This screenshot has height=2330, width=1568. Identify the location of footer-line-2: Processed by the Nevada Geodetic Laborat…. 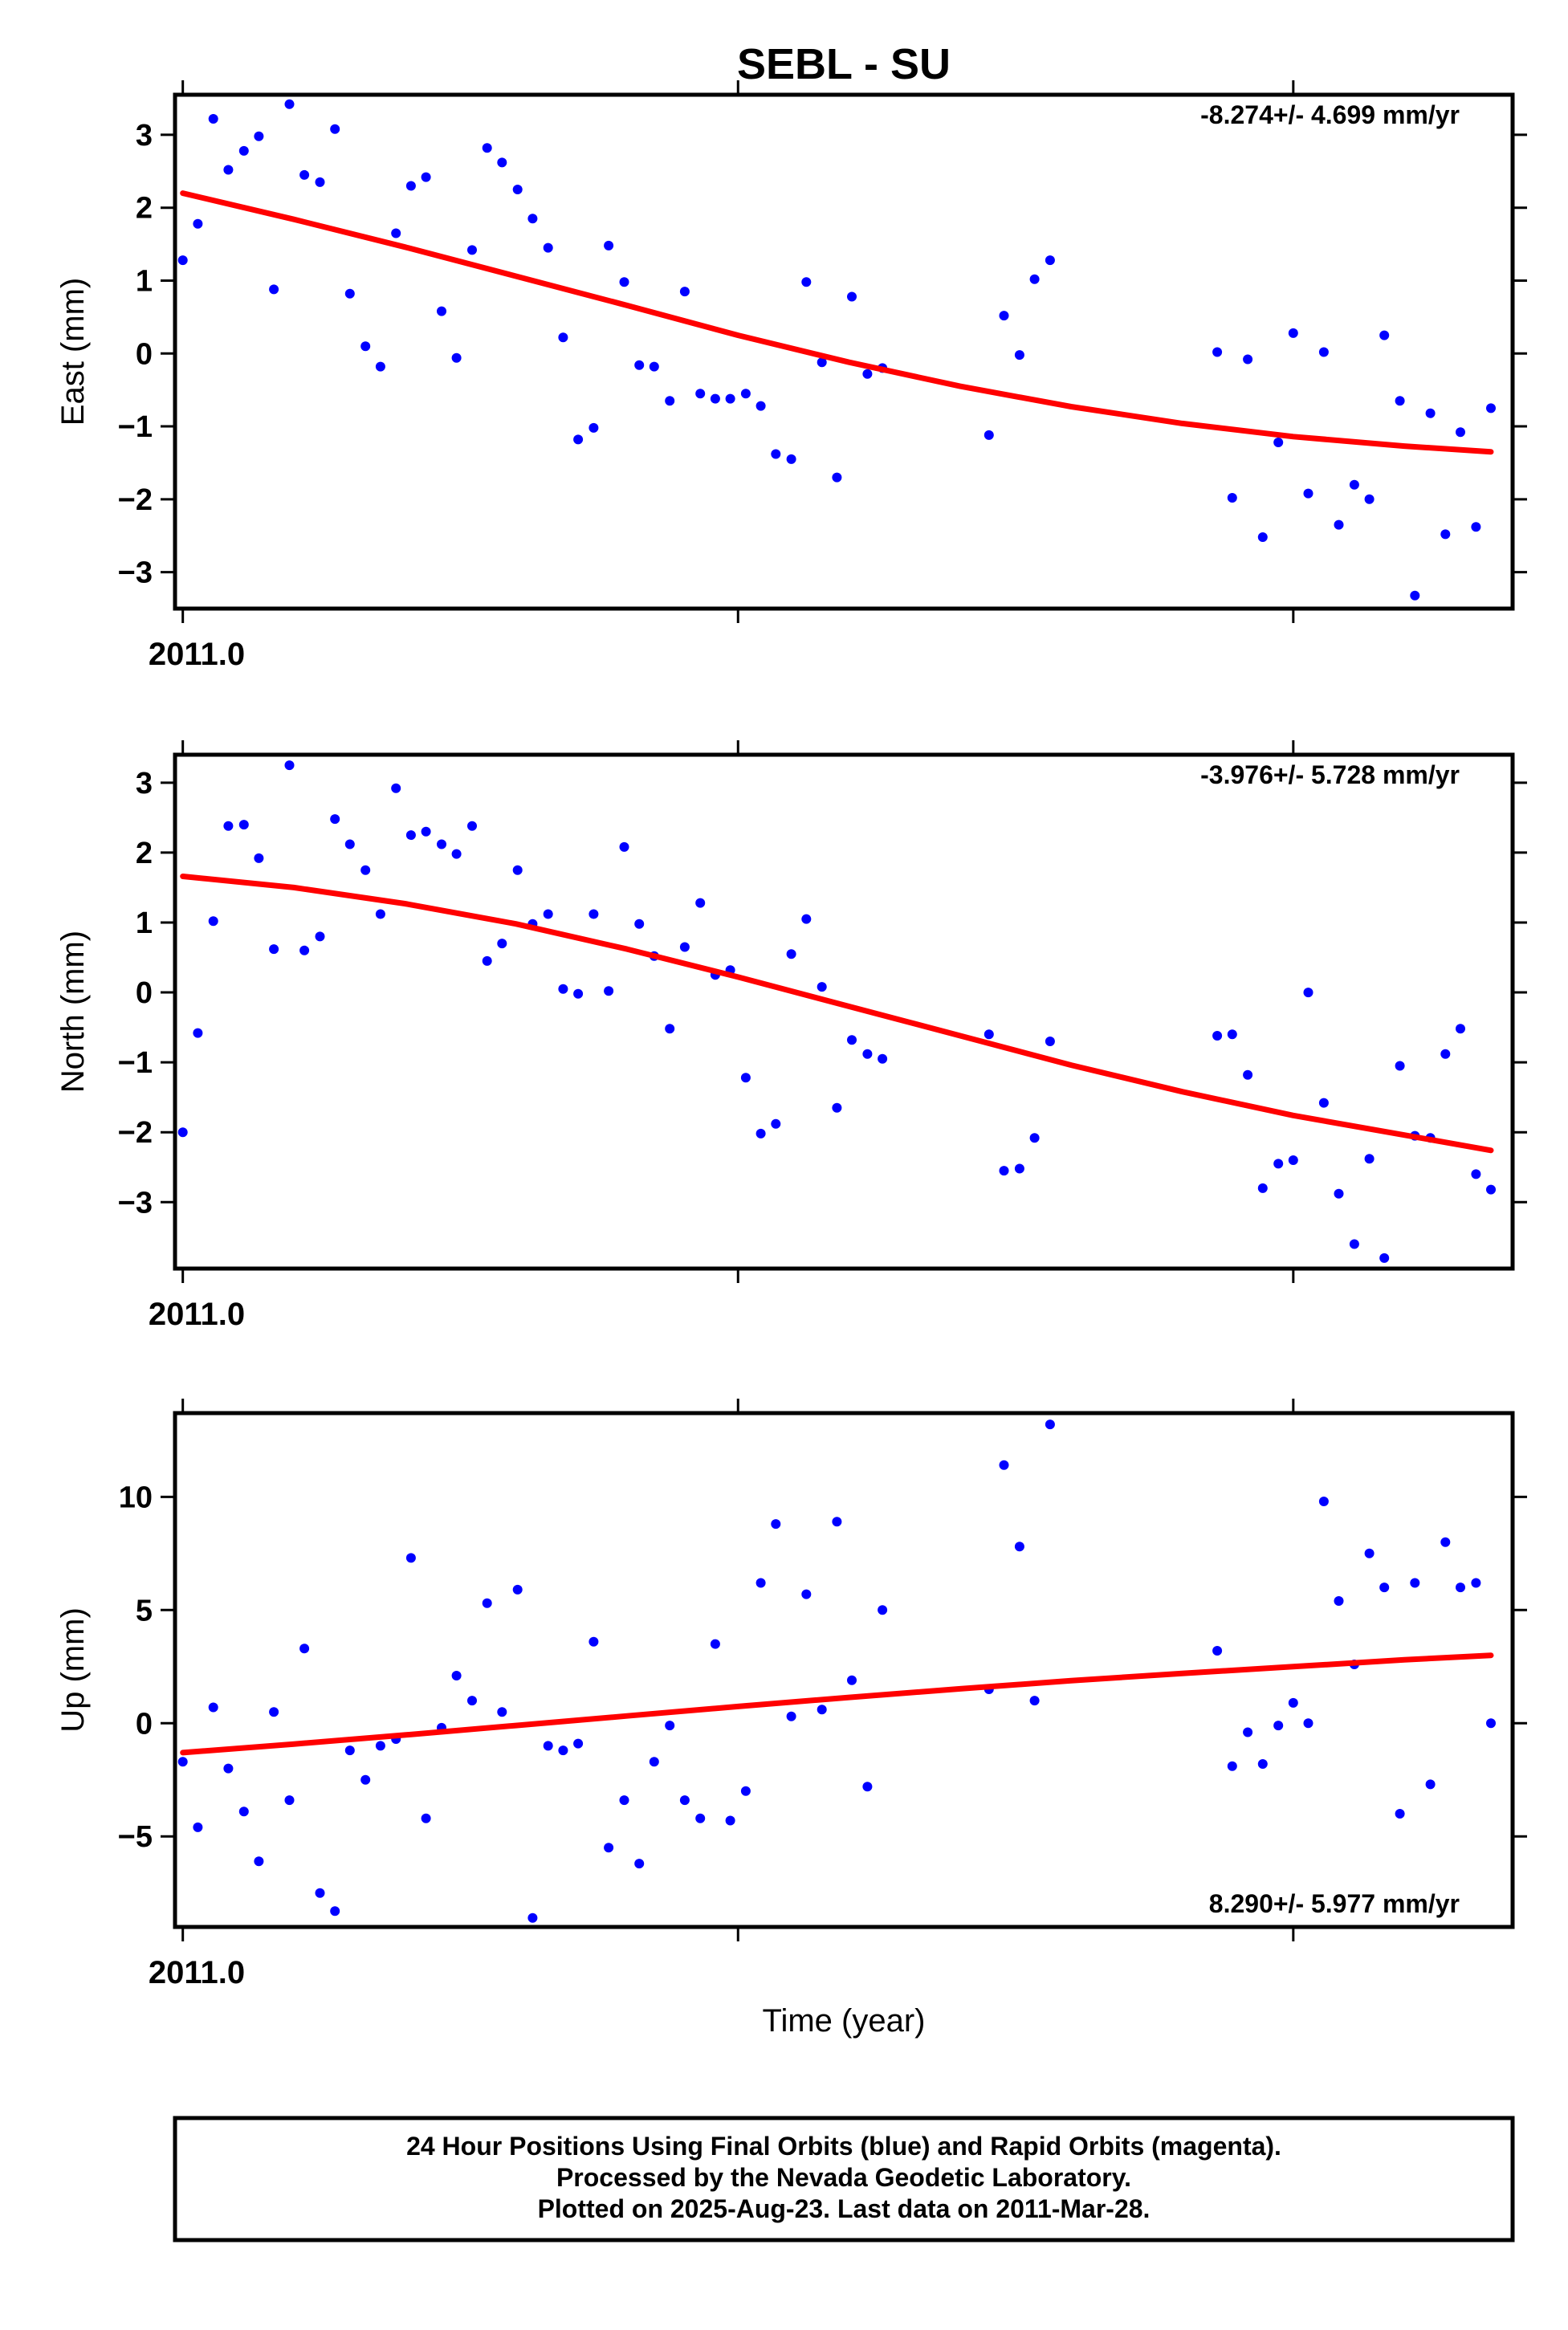
(843, 2177).